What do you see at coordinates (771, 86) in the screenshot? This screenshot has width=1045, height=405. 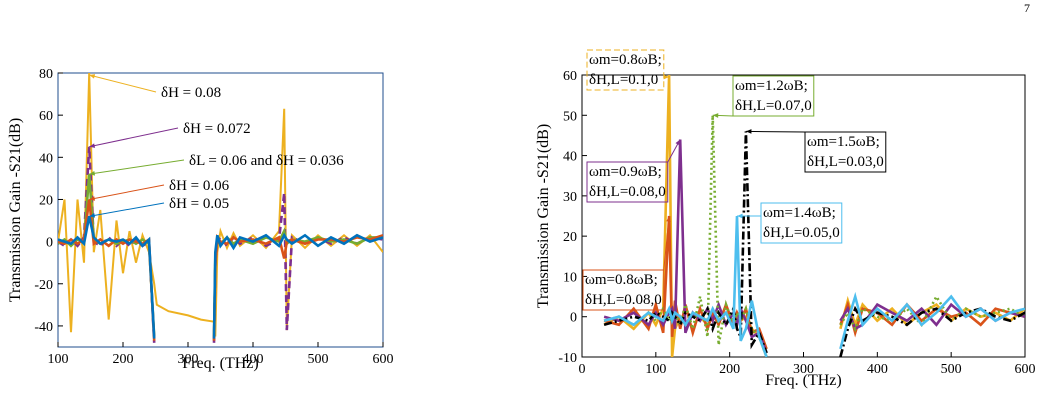 I see `annotation-text: ωm=1.2ωB;` at bounding box center [771, 86].